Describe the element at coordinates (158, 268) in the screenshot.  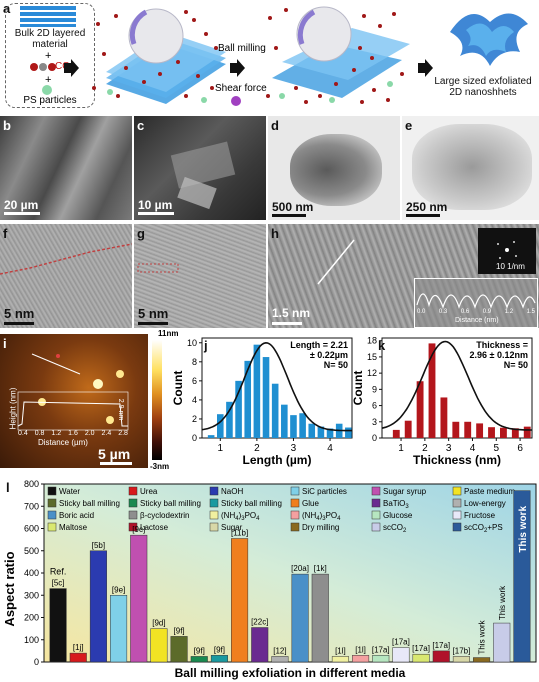
I see `edge-line` at that location.